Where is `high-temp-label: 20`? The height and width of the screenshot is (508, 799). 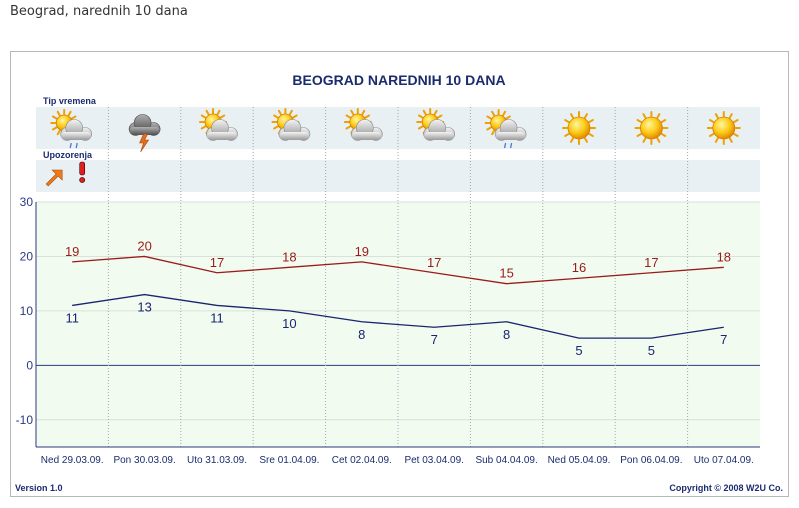 high-temp-label: 20 is located at coordinates (144, 245).